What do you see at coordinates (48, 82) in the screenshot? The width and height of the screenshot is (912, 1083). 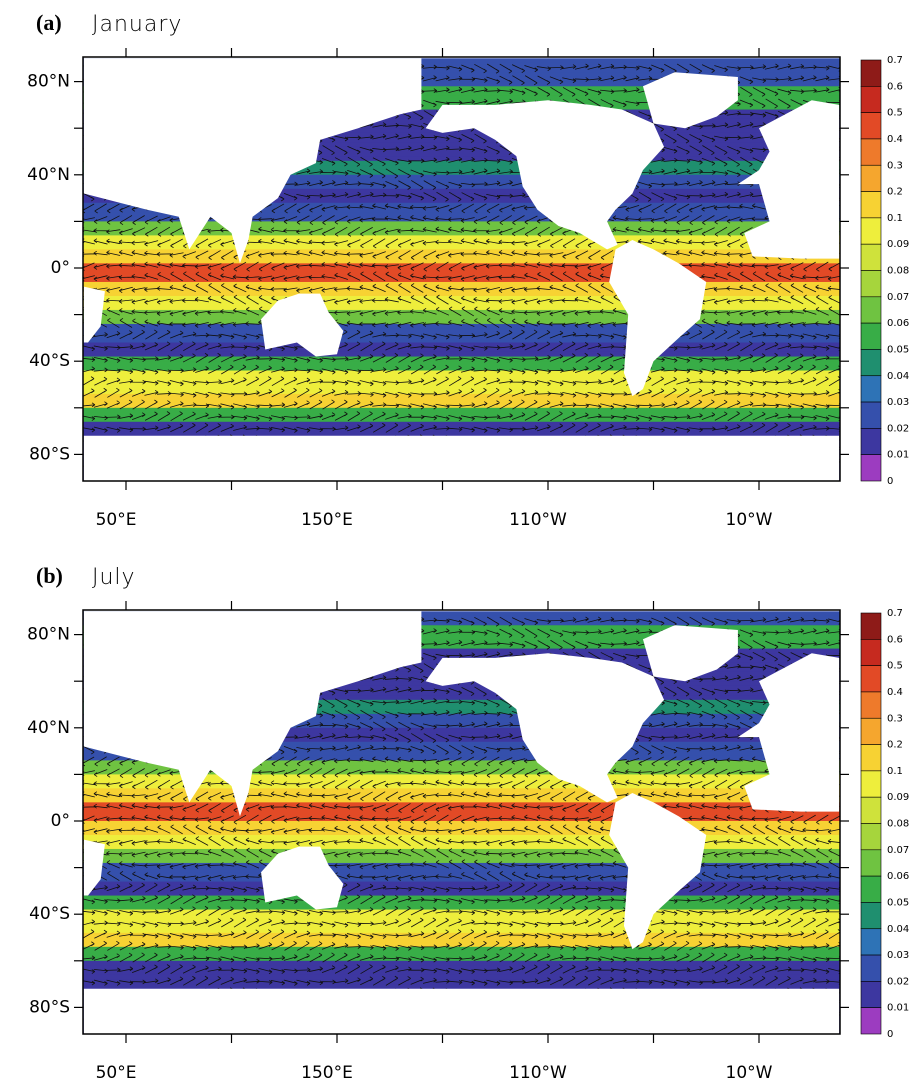 I see `y-tick-label: 80°N` at bounding box center [48, 82].